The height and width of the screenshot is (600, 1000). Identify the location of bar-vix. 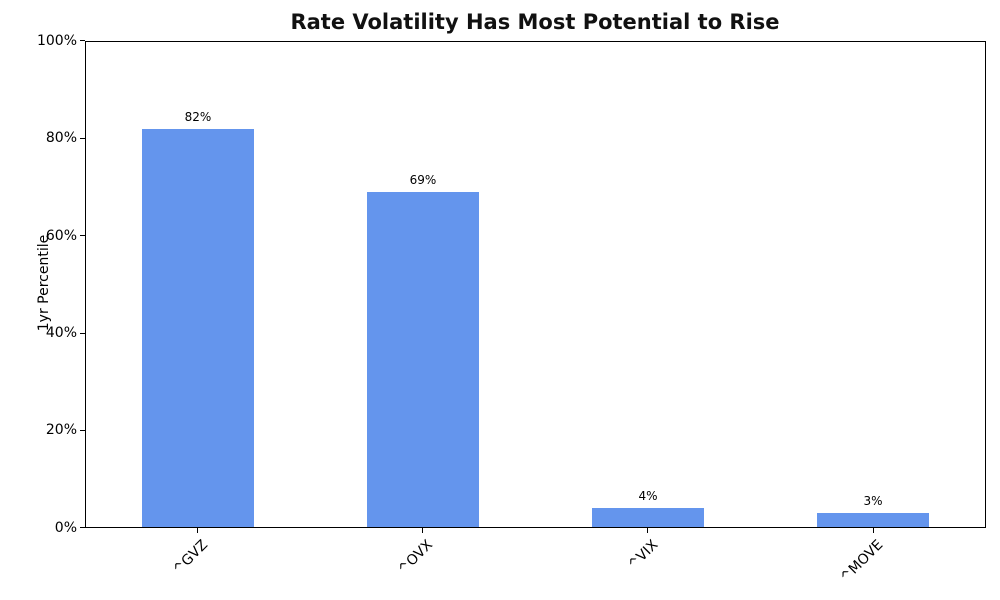
(648, 517).